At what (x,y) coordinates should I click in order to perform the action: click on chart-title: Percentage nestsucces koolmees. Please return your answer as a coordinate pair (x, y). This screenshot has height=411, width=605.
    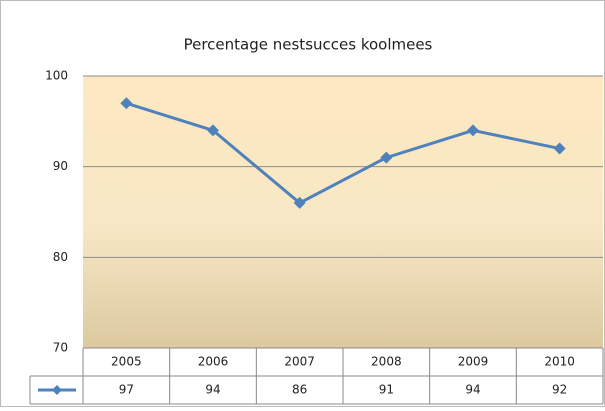
    Looking at the image, I should click on (308, 45).